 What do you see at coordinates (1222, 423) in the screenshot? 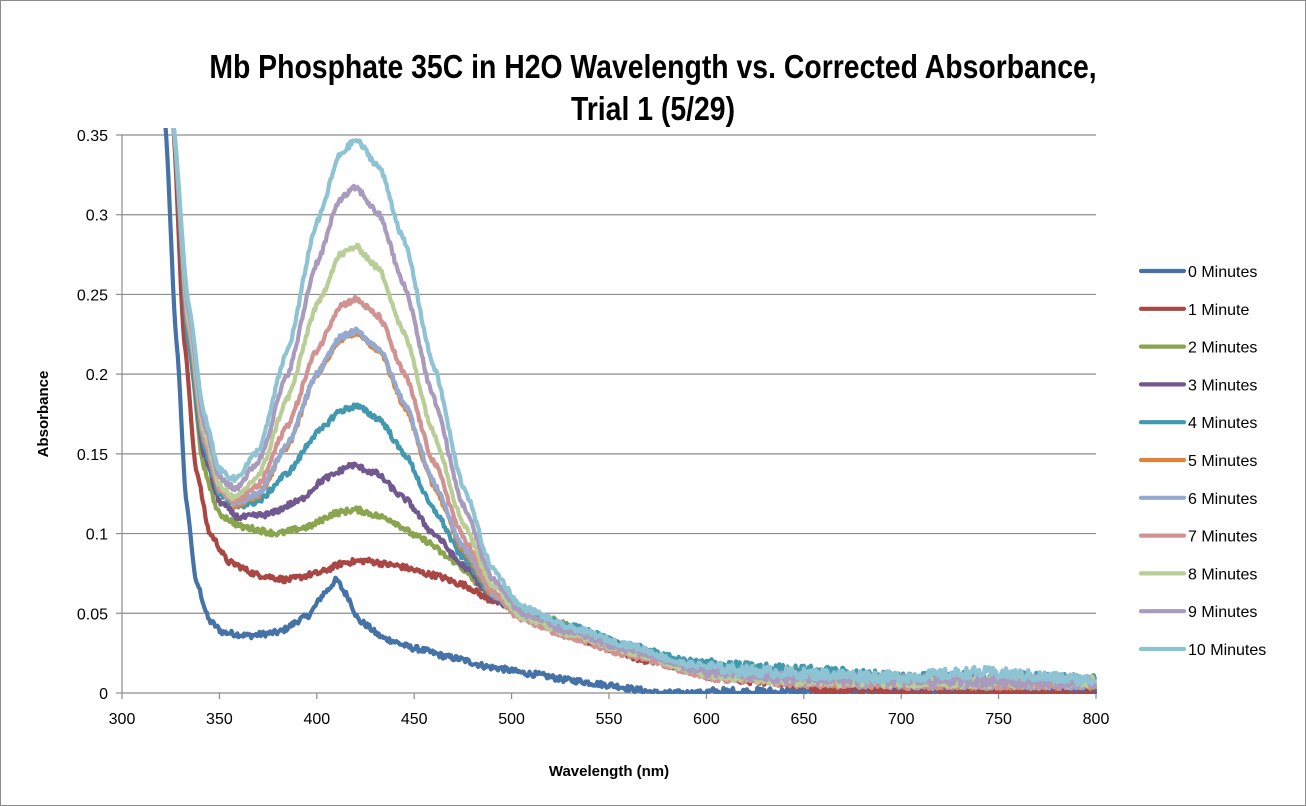
I see `legend-label: 4 Minutes` at bounding box center [1222, 423].